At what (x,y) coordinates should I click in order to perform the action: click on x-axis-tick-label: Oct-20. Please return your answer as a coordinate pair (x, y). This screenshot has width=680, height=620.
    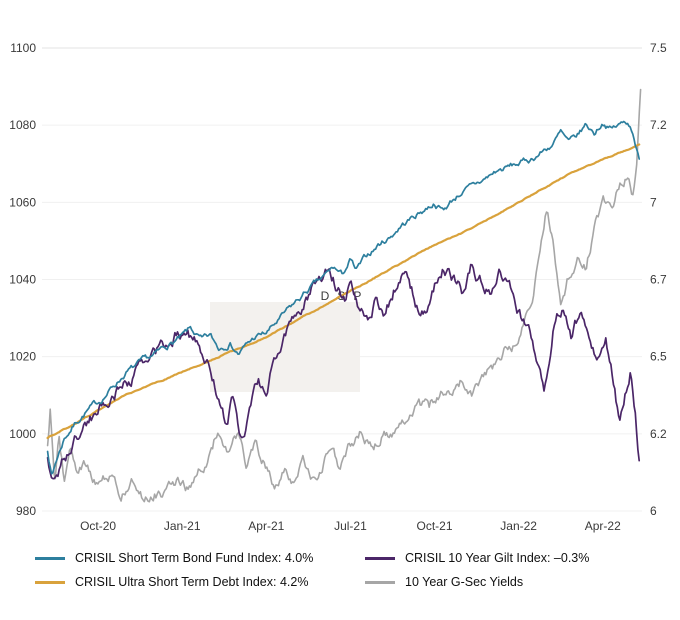
    Looking at the image, I should click on (98, 526).